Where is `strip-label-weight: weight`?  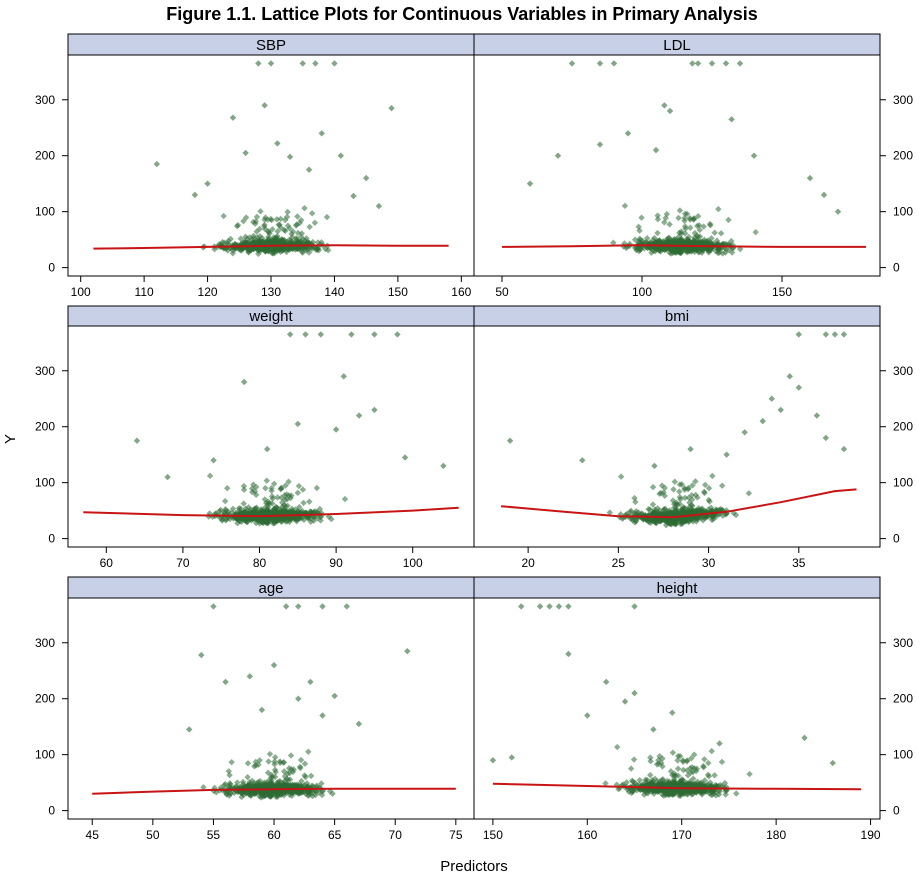
strip-label-weight: weight is located at coordinates (270, 316).